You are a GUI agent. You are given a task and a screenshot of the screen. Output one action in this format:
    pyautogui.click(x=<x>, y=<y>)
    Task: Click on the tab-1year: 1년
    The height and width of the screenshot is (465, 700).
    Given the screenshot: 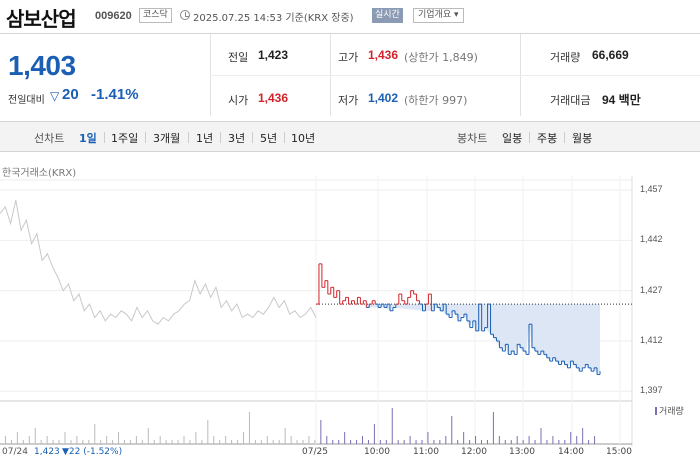 What is the action you would take?
    pyautogui.click(x=205, y=138)
    